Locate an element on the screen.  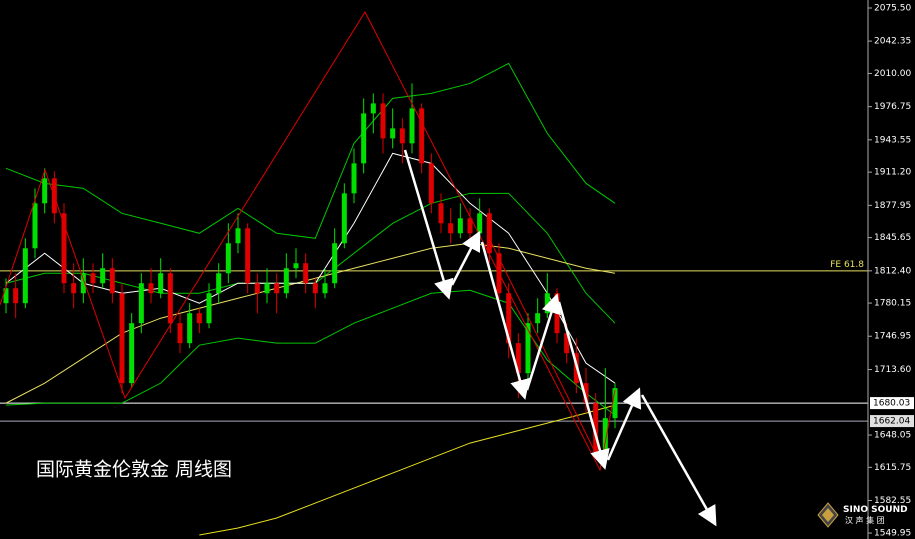
logo: SINO SOUND 汉 声 集 团 is located at coordinates (862, 515).